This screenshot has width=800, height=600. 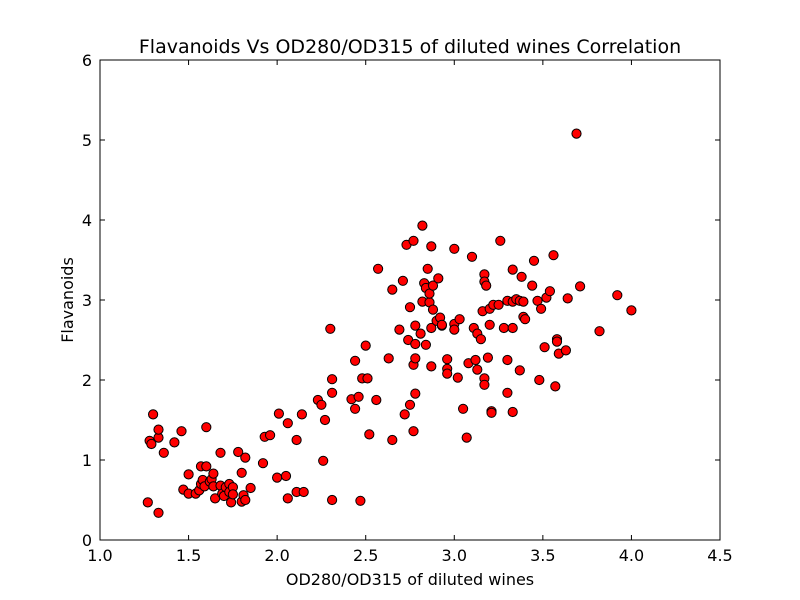 I want to click on y-tick-label: 0, so click(x=87, y=540).